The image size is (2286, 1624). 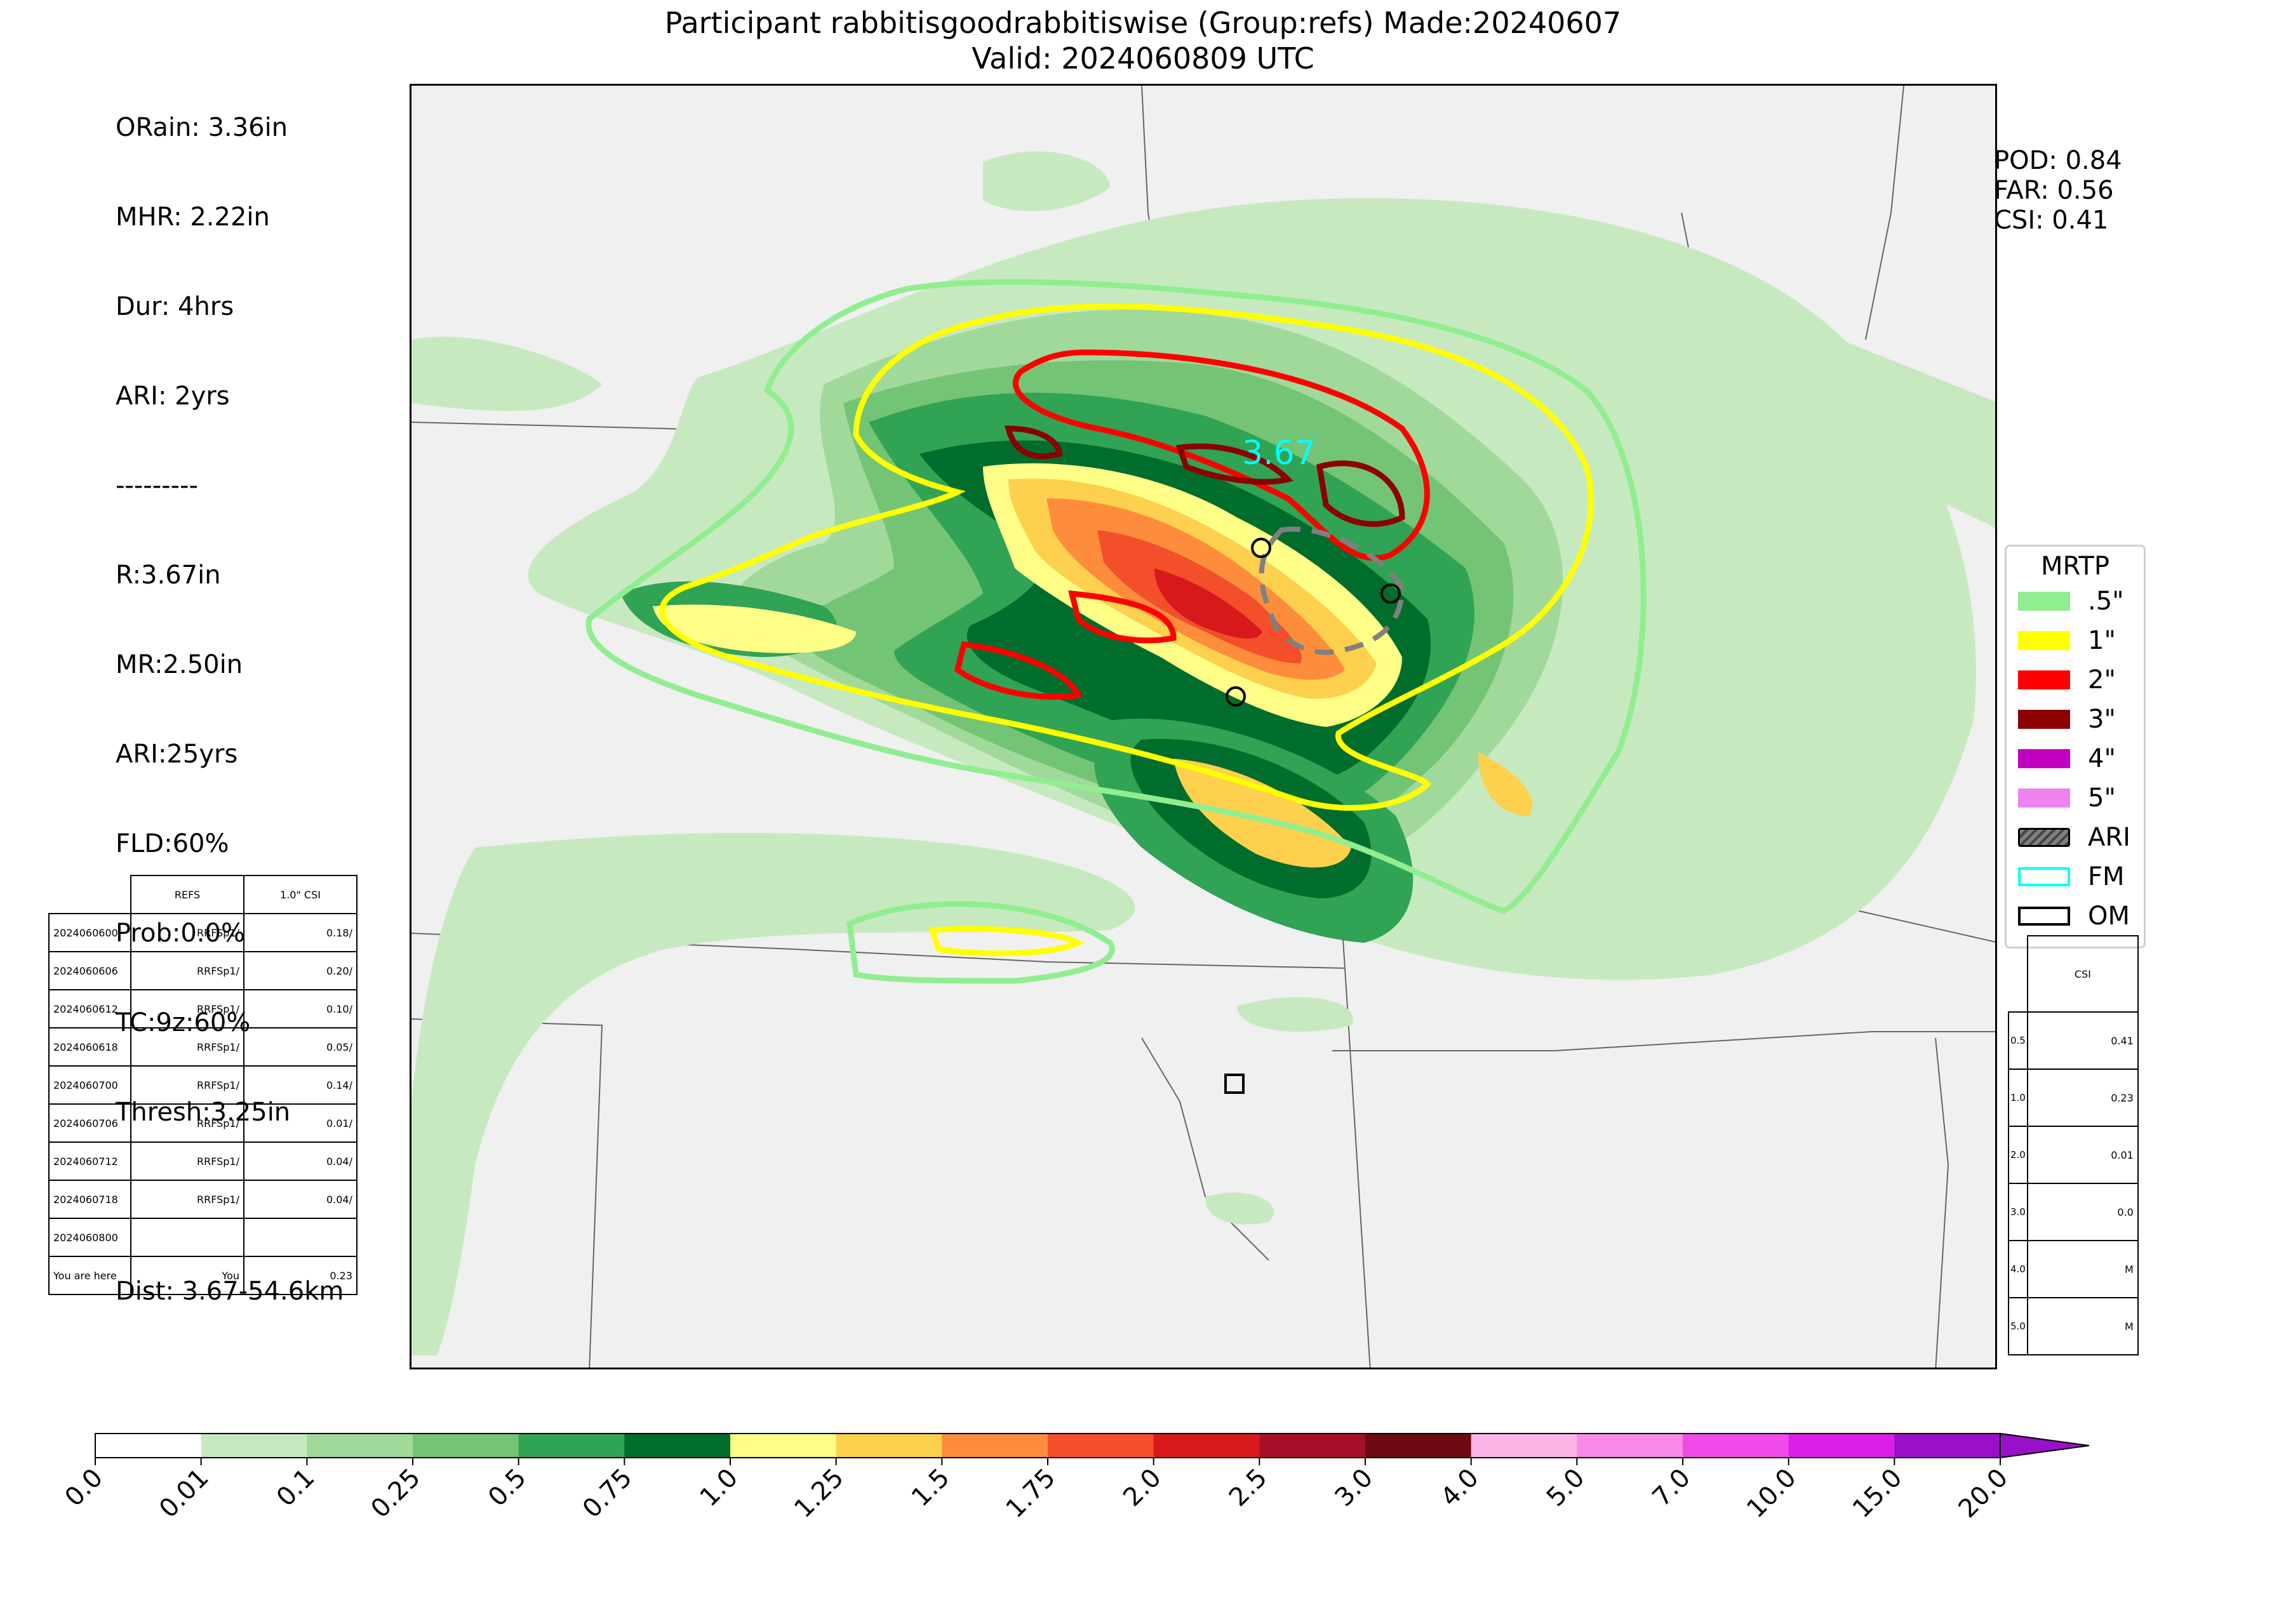 I want to click on cell-model, so click(x=187, y=1238).